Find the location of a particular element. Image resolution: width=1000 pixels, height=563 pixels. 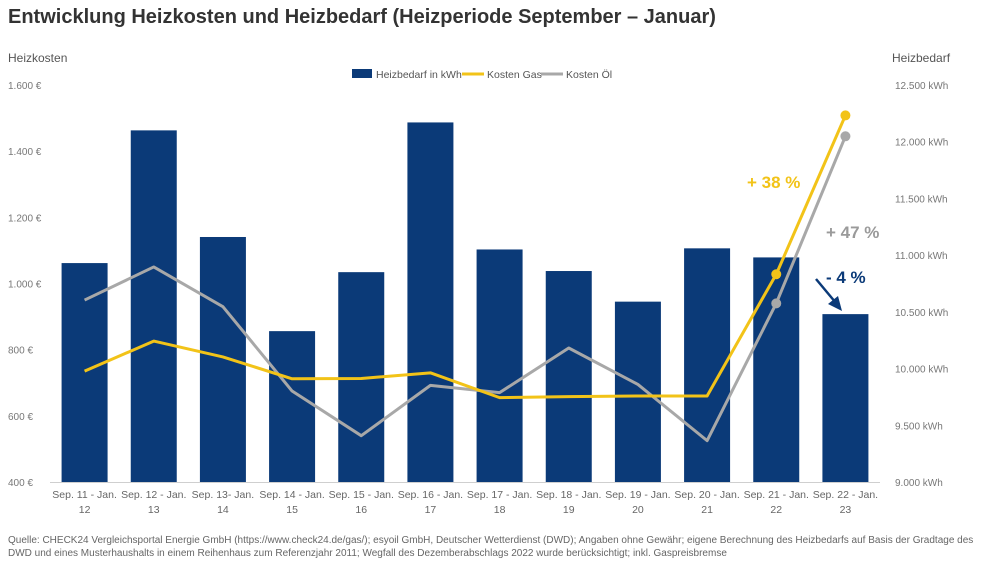

x-tick-label: Sep. 18 - Jan. is located at coordinates (568, 495).